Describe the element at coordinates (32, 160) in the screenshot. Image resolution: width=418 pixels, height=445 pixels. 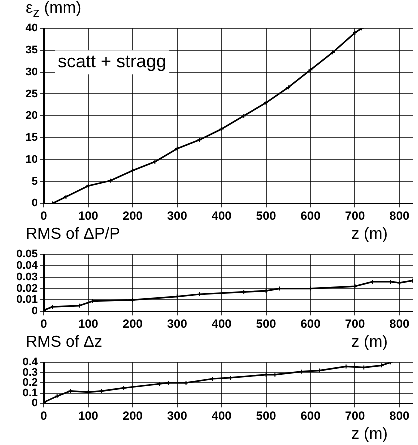
I see `y-tick-label: 10` at that location.